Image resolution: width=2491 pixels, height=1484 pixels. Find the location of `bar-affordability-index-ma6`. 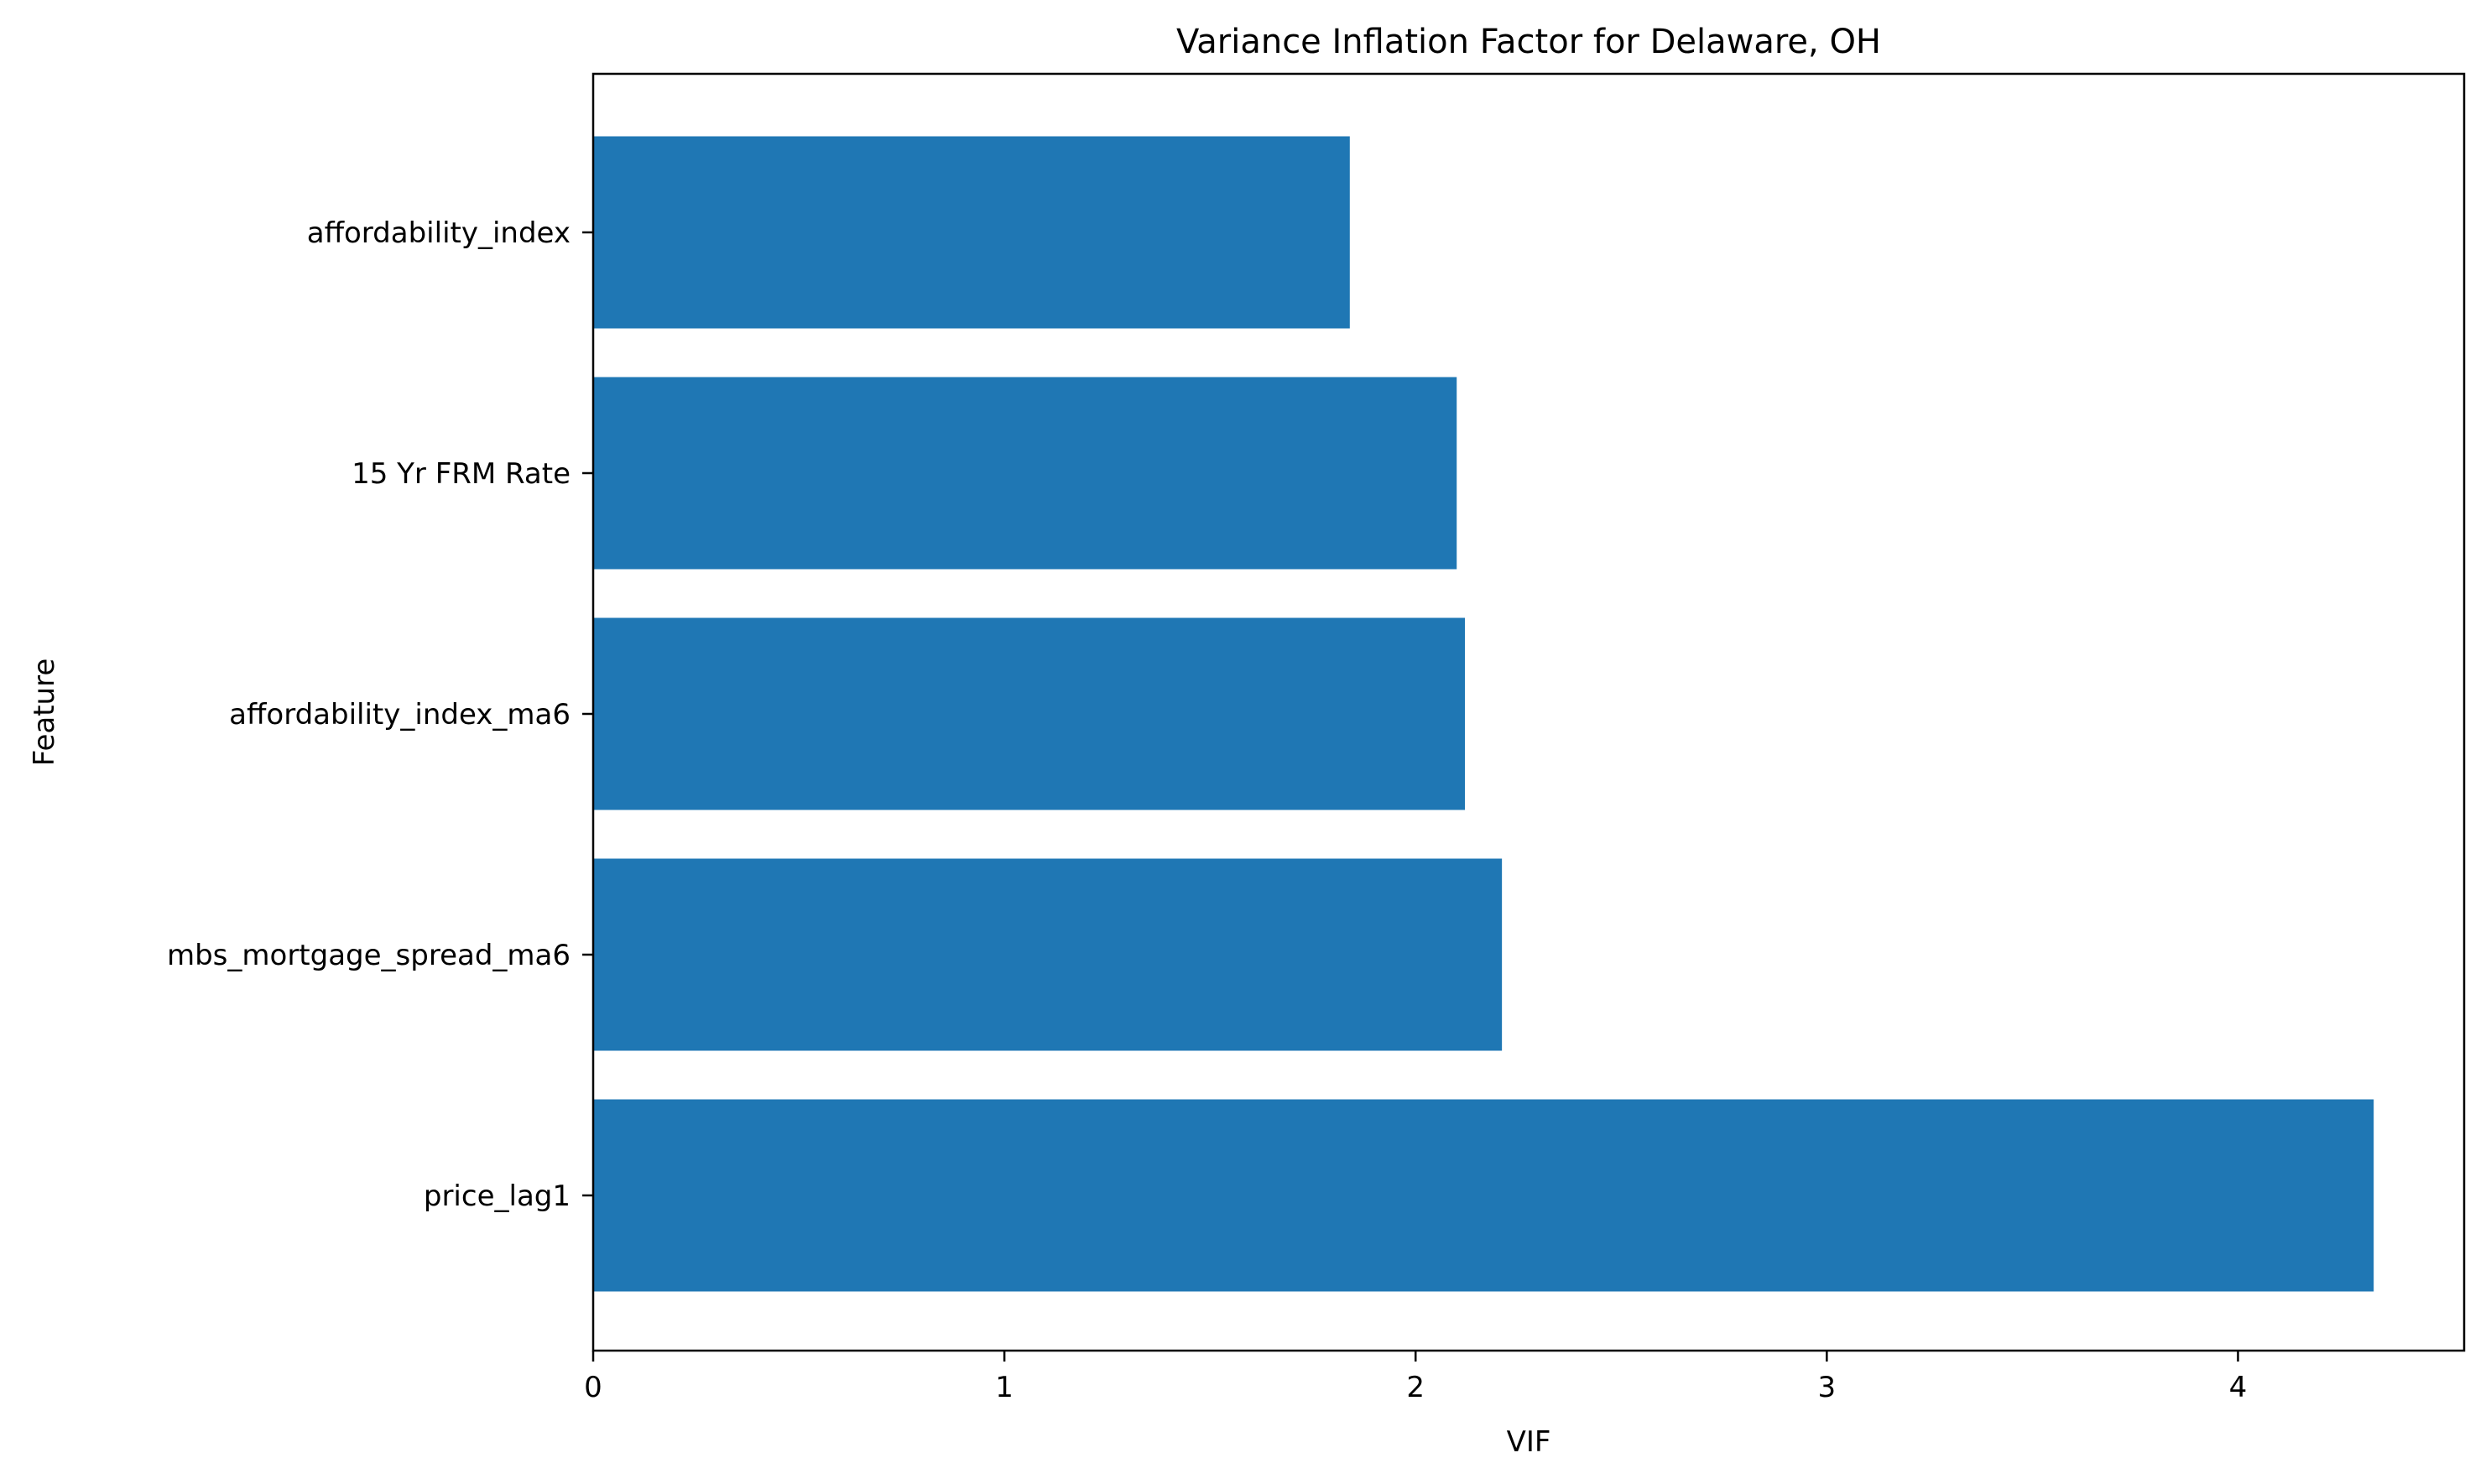

bar-affordability-index-ma6 is located at coordinates (1030, 713).